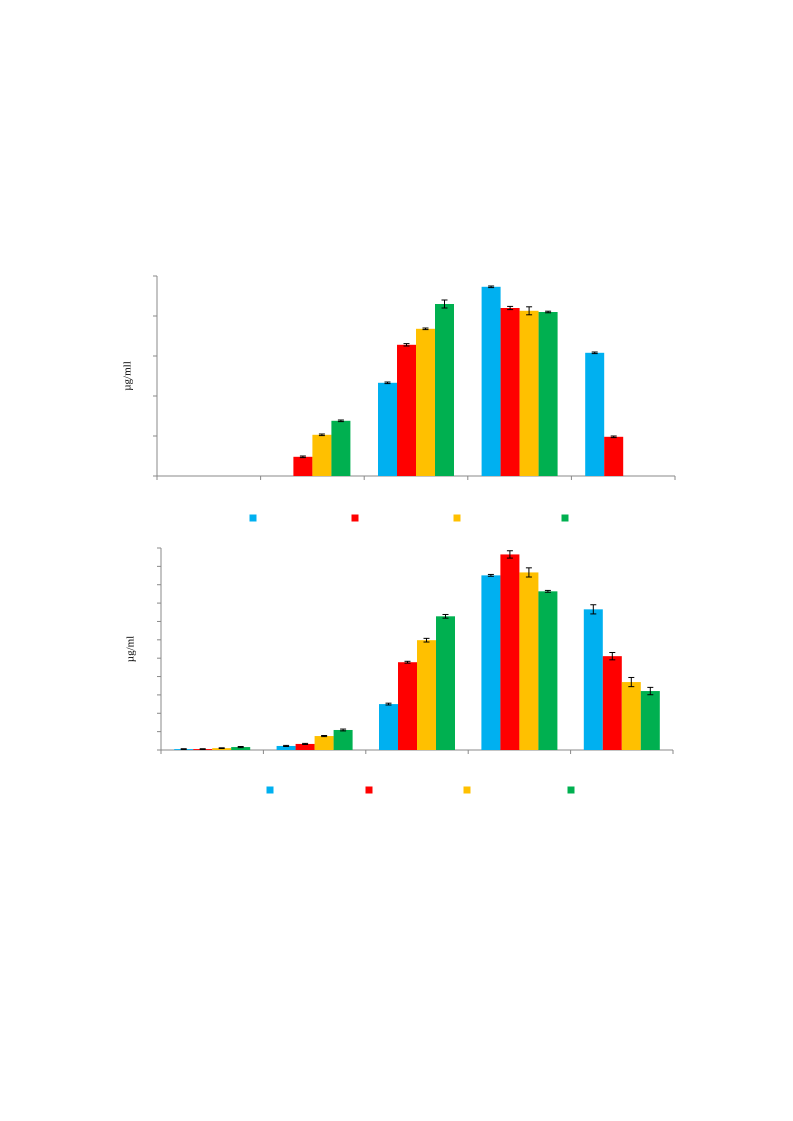 This screenshot has height=1121, width=793. What do you see at coordinates (131, 649) in the screenshot?
I see `y-axis-label: µg/ml` at bounding box center [131, 649].